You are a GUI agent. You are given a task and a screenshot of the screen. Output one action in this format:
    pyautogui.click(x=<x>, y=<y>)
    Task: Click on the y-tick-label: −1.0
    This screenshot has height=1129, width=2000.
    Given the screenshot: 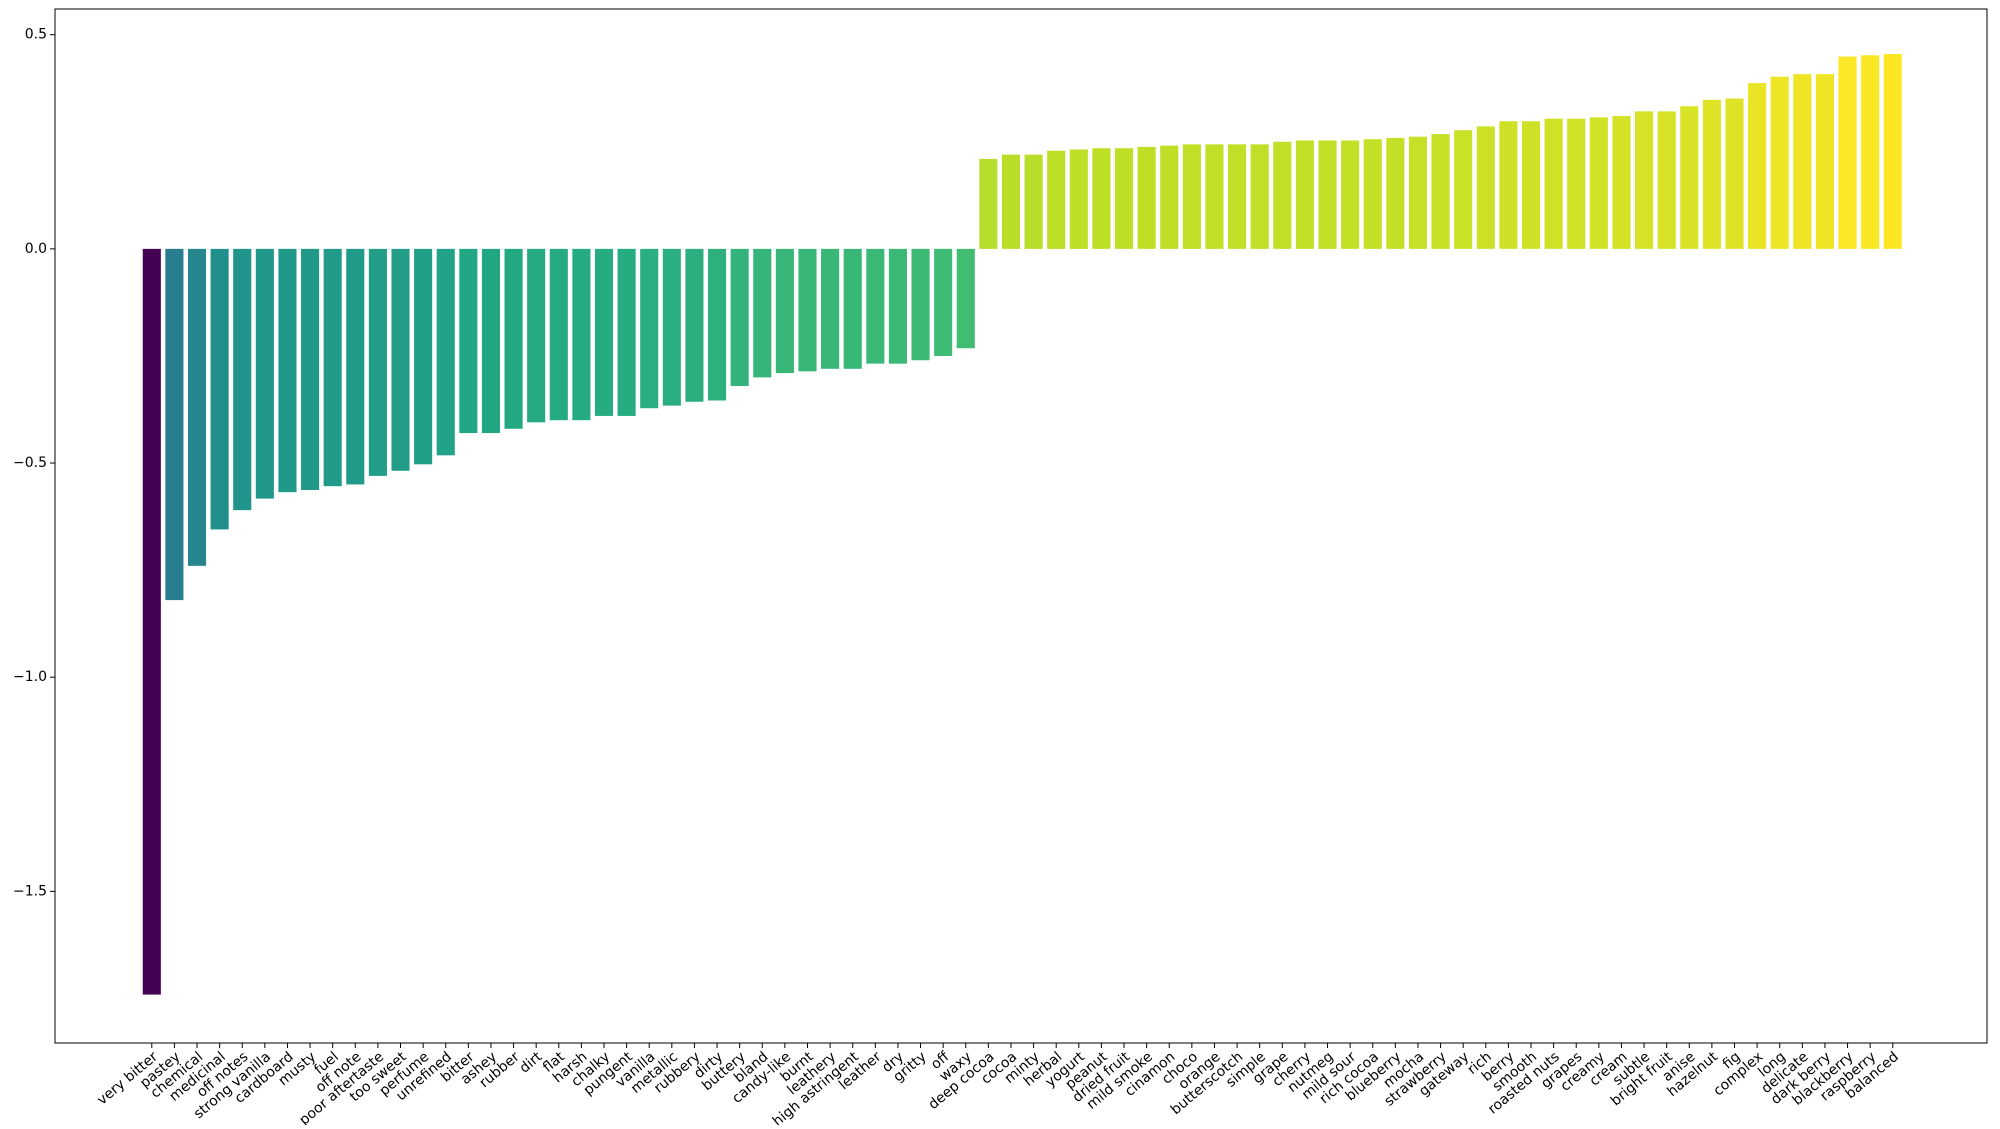 What is the action you would take?
    pyautogui.click(x=30, y=677)
    